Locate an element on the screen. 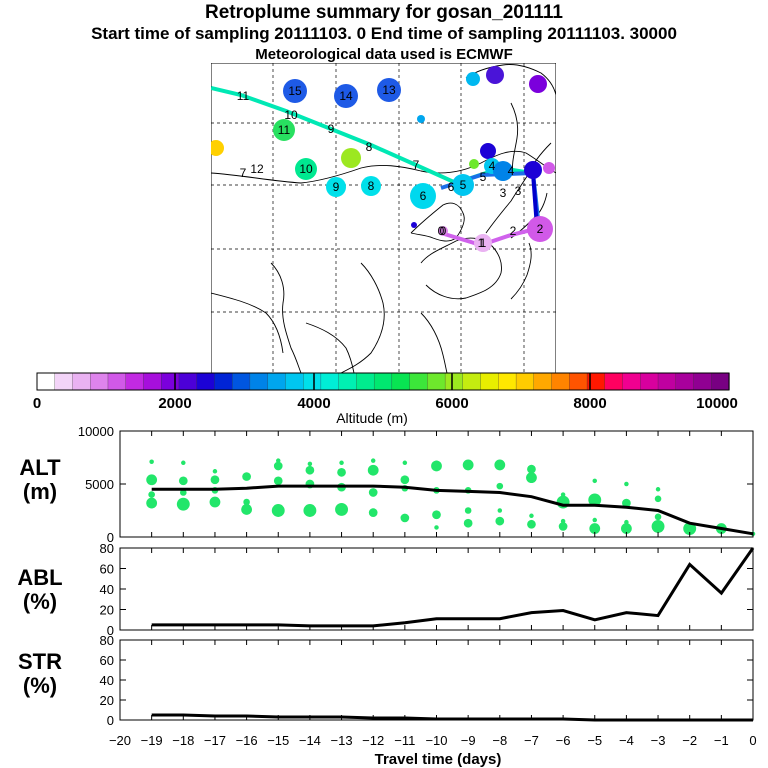  map-label: 5 is located at coordinates (463, 185).